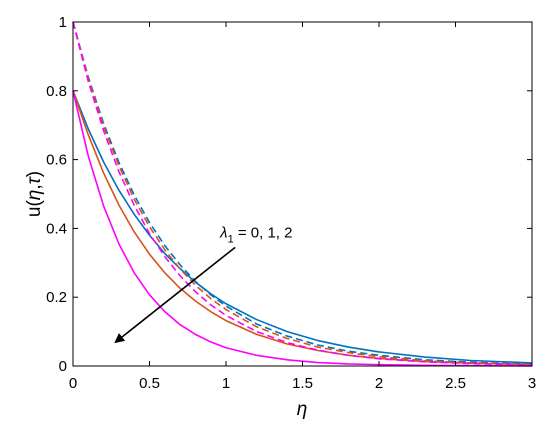 Image resolution: width=550 pixels, height=441 pixels. I want to click on x-tick-label: 2.5, so click(455, 383).